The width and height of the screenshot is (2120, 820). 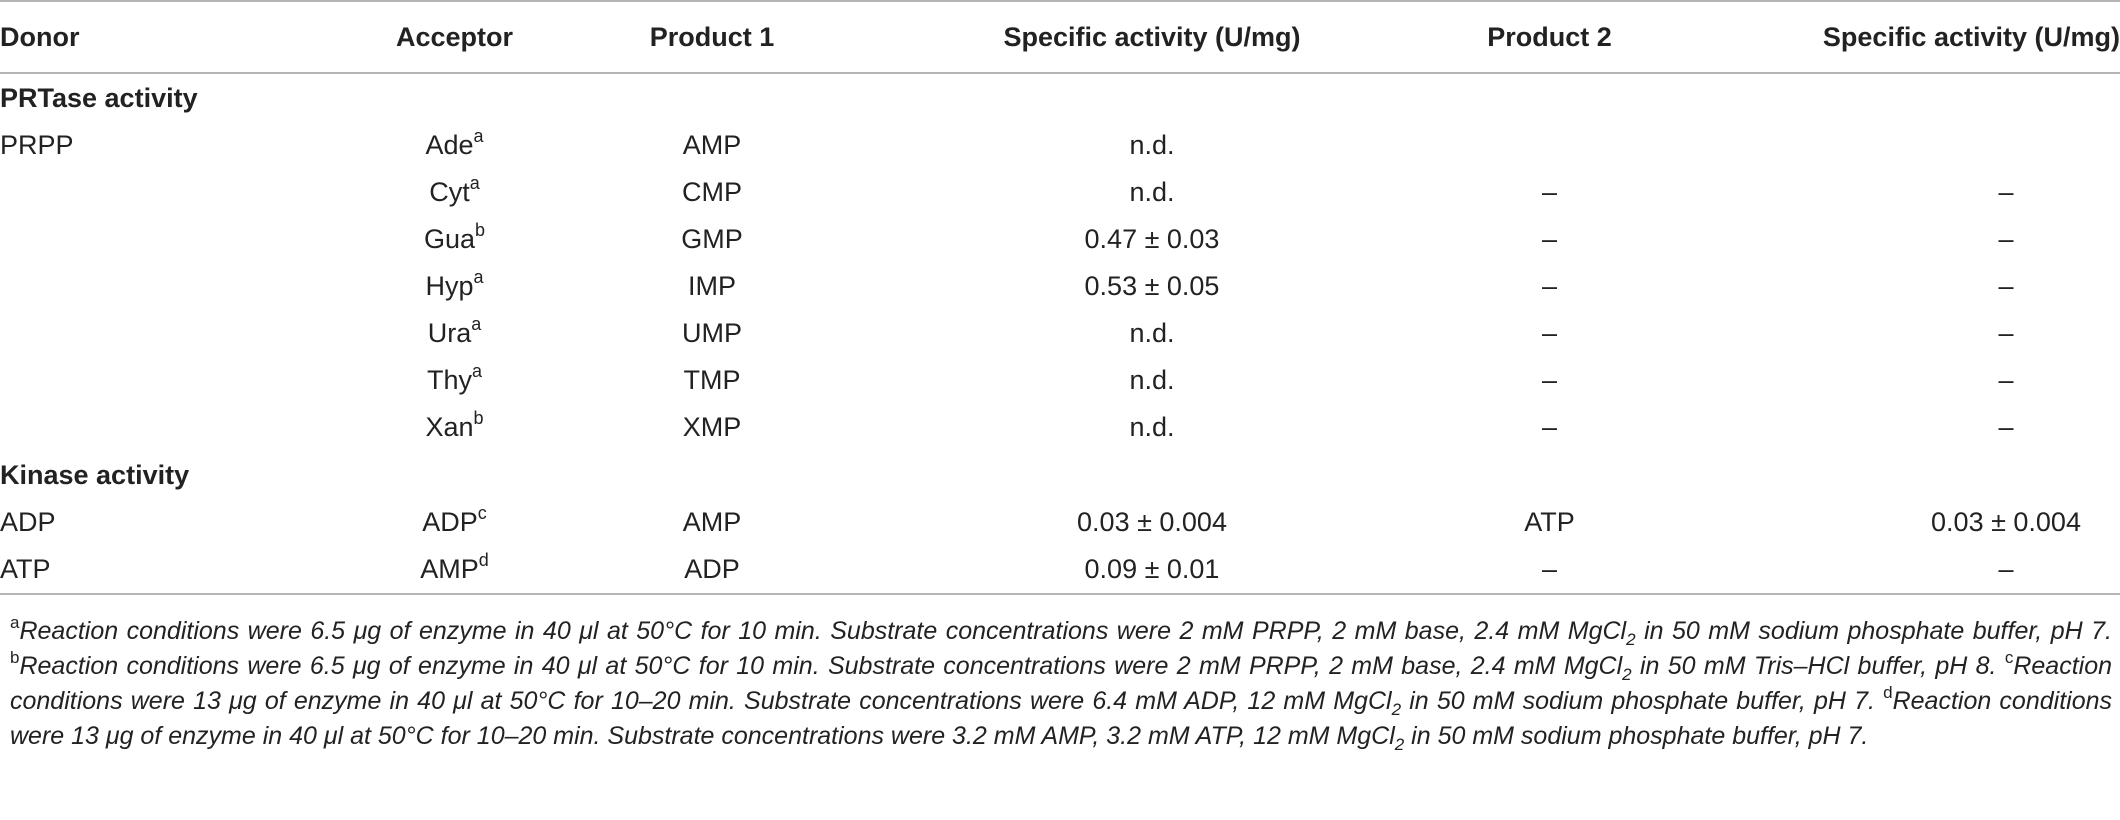 I want to click on cell-product-1: IMP, so click(x=712, y=286).